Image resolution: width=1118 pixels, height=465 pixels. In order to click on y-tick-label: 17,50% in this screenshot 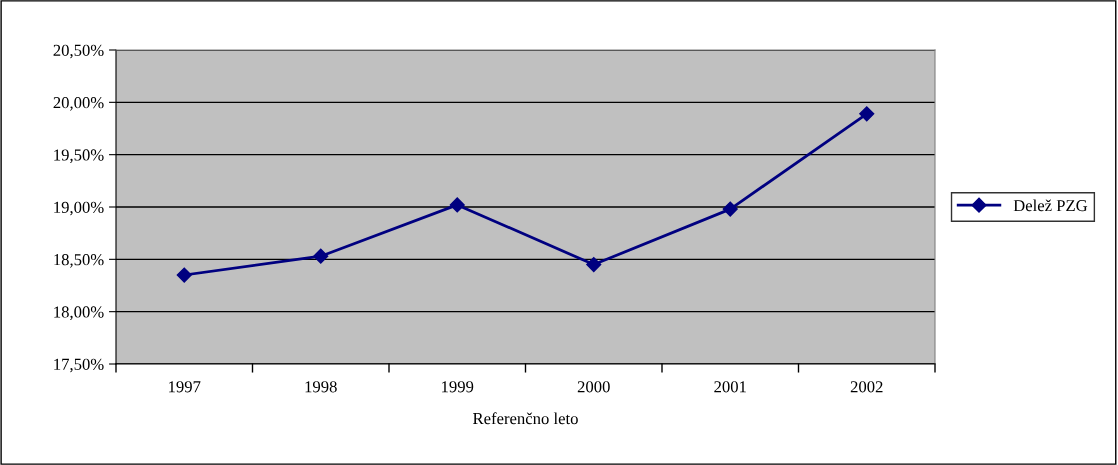, I will do `click(79, 365)`.